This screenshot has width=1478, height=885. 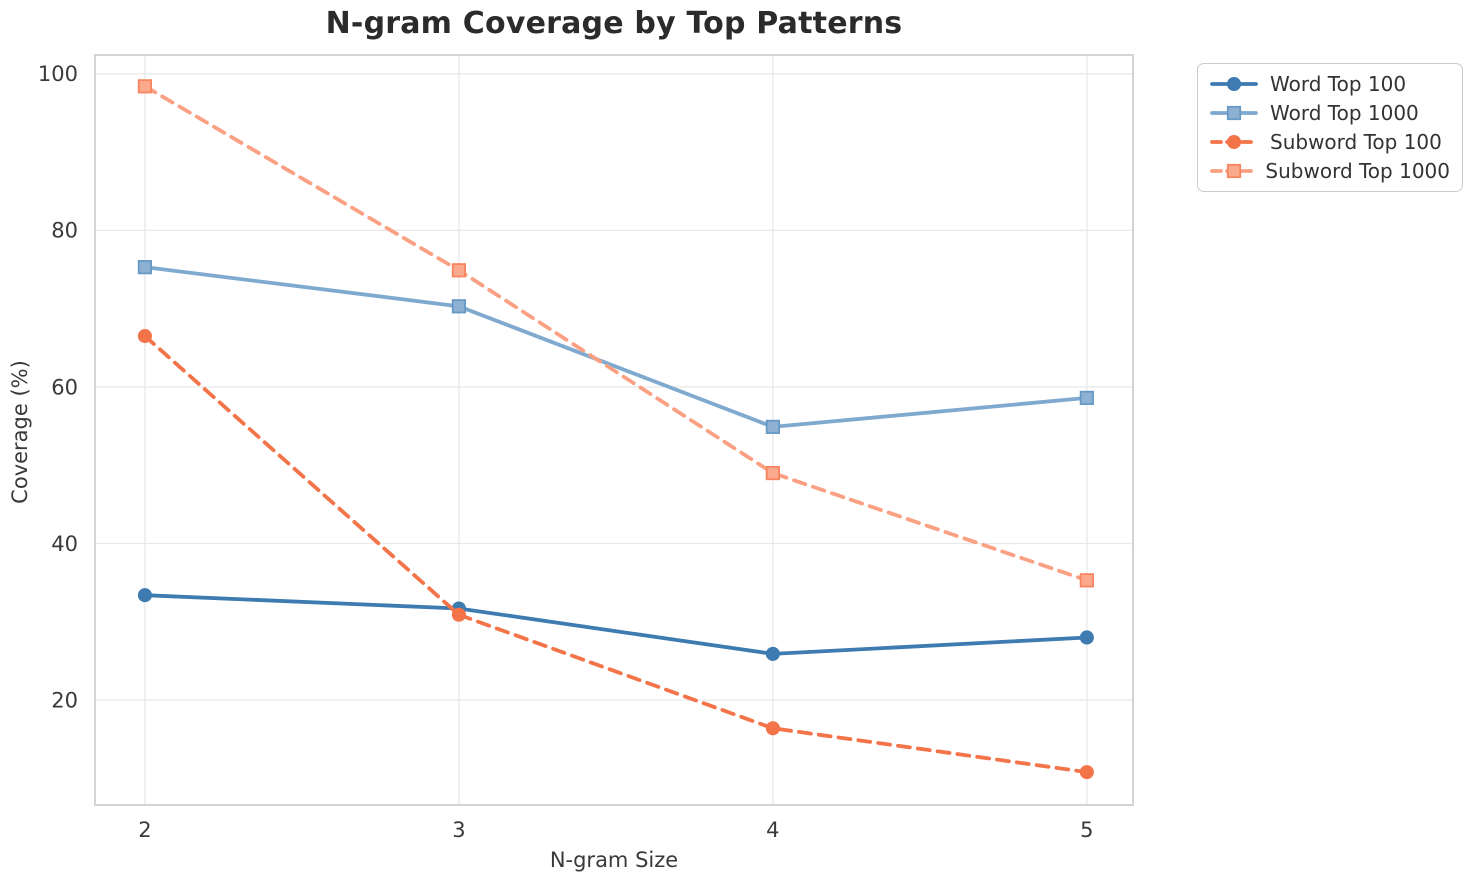 What do you see at coordinates (1344, 113) in the screenshot?
I see `legend-label: Word Top 1000` at bounding box center [1344, 113].